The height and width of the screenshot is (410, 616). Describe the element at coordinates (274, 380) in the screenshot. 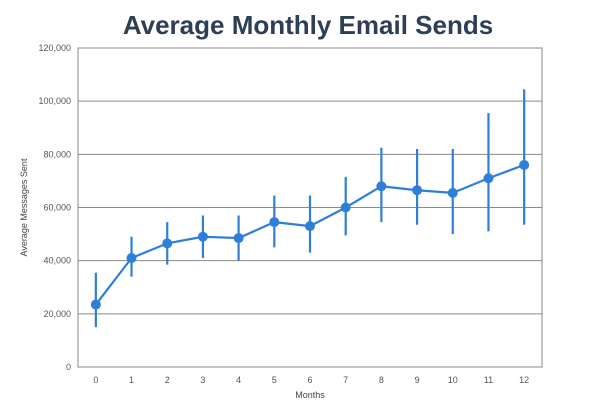

I see `x-tick-label: 5` at that location.